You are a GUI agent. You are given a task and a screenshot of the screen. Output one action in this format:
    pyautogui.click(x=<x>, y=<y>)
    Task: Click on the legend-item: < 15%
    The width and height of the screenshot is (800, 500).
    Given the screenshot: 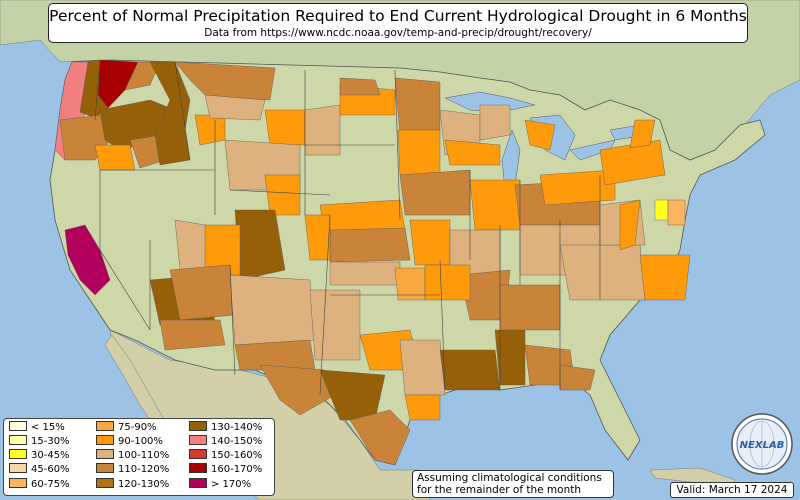 What is the action you would take?
    pyautogui.click(x=37, y=427)
    